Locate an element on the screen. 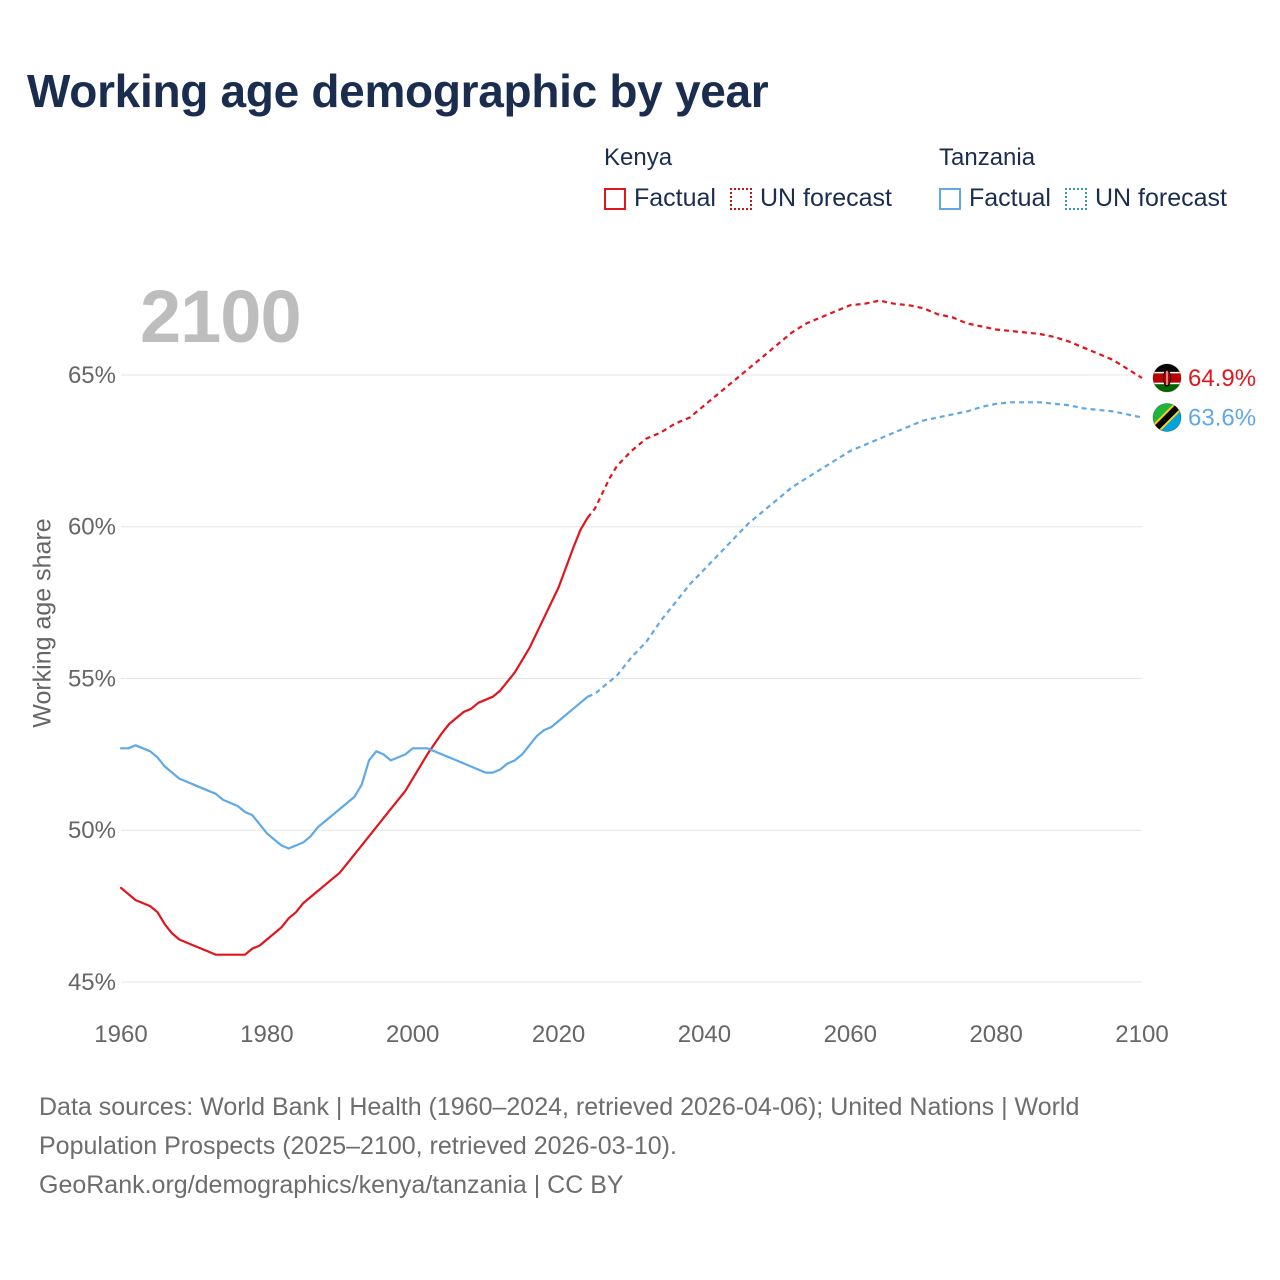 The image size is (1280, 1280). legend-tanzania-forecast: UN forecast is located at coordinates (1145, 198).